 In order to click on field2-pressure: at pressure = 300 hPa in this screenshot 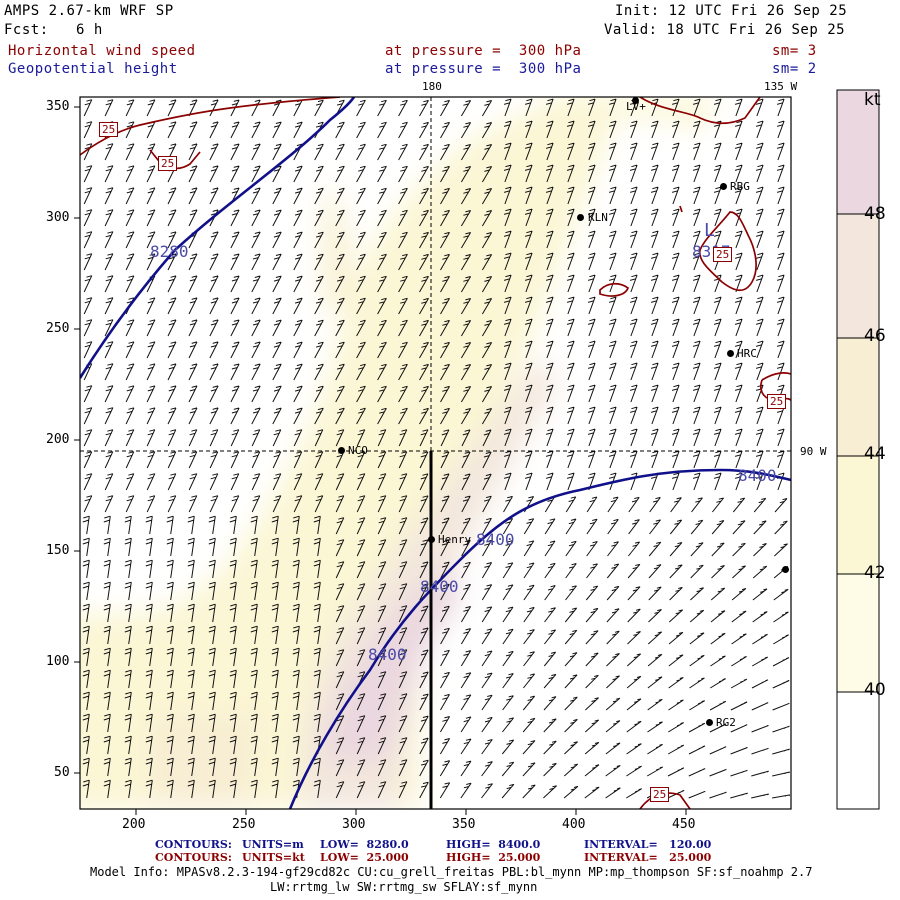, I will do `click(483, 69)`.